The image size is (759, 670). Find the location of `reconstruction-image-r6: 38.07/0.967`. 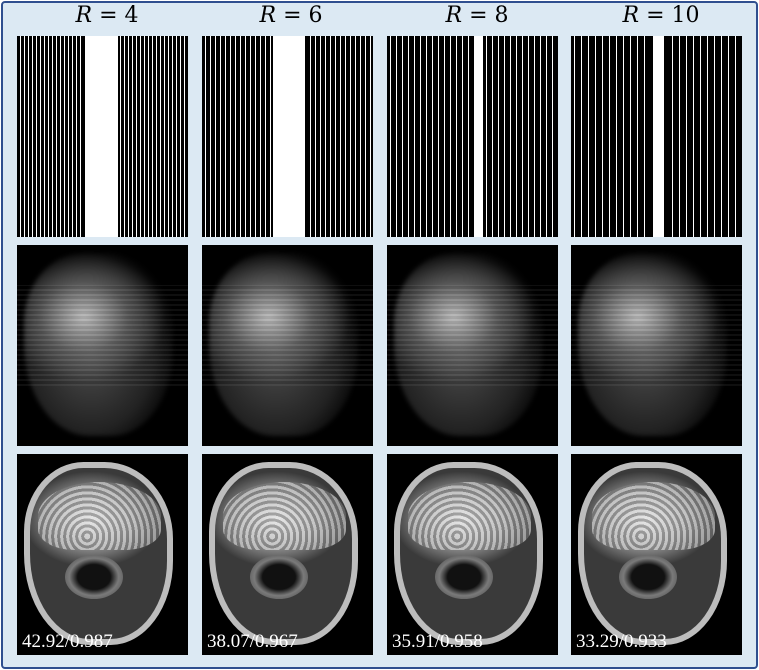

reconstruction-image-r6: 38.07/0.967 is located at coordinates (287, 554).